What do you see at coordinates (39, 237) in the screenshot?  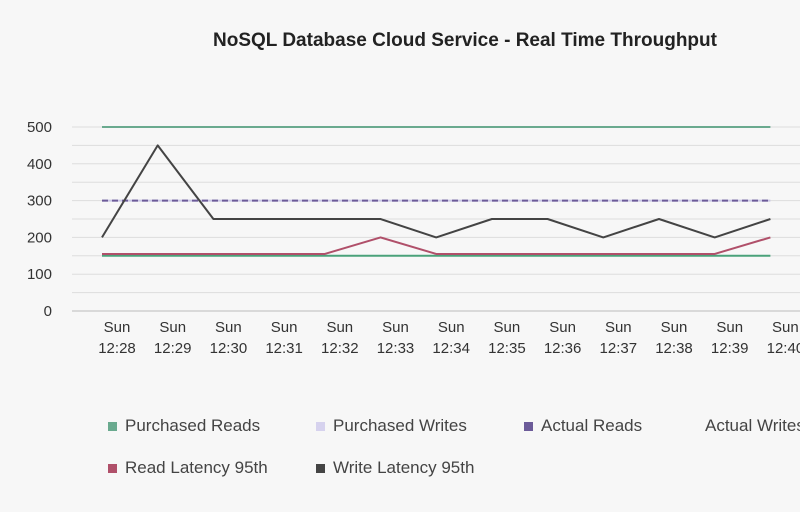 I see `y-tick-label: 200` at bounding box center [39, 237].